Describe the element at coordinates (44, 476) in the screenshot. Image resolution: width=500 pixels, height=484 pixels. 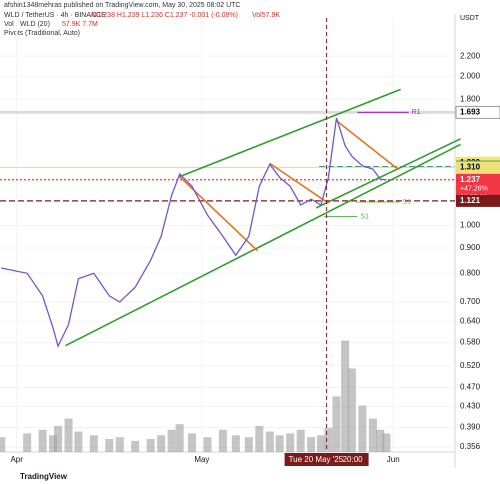
I see `footer-logo: TradingView` at that location.